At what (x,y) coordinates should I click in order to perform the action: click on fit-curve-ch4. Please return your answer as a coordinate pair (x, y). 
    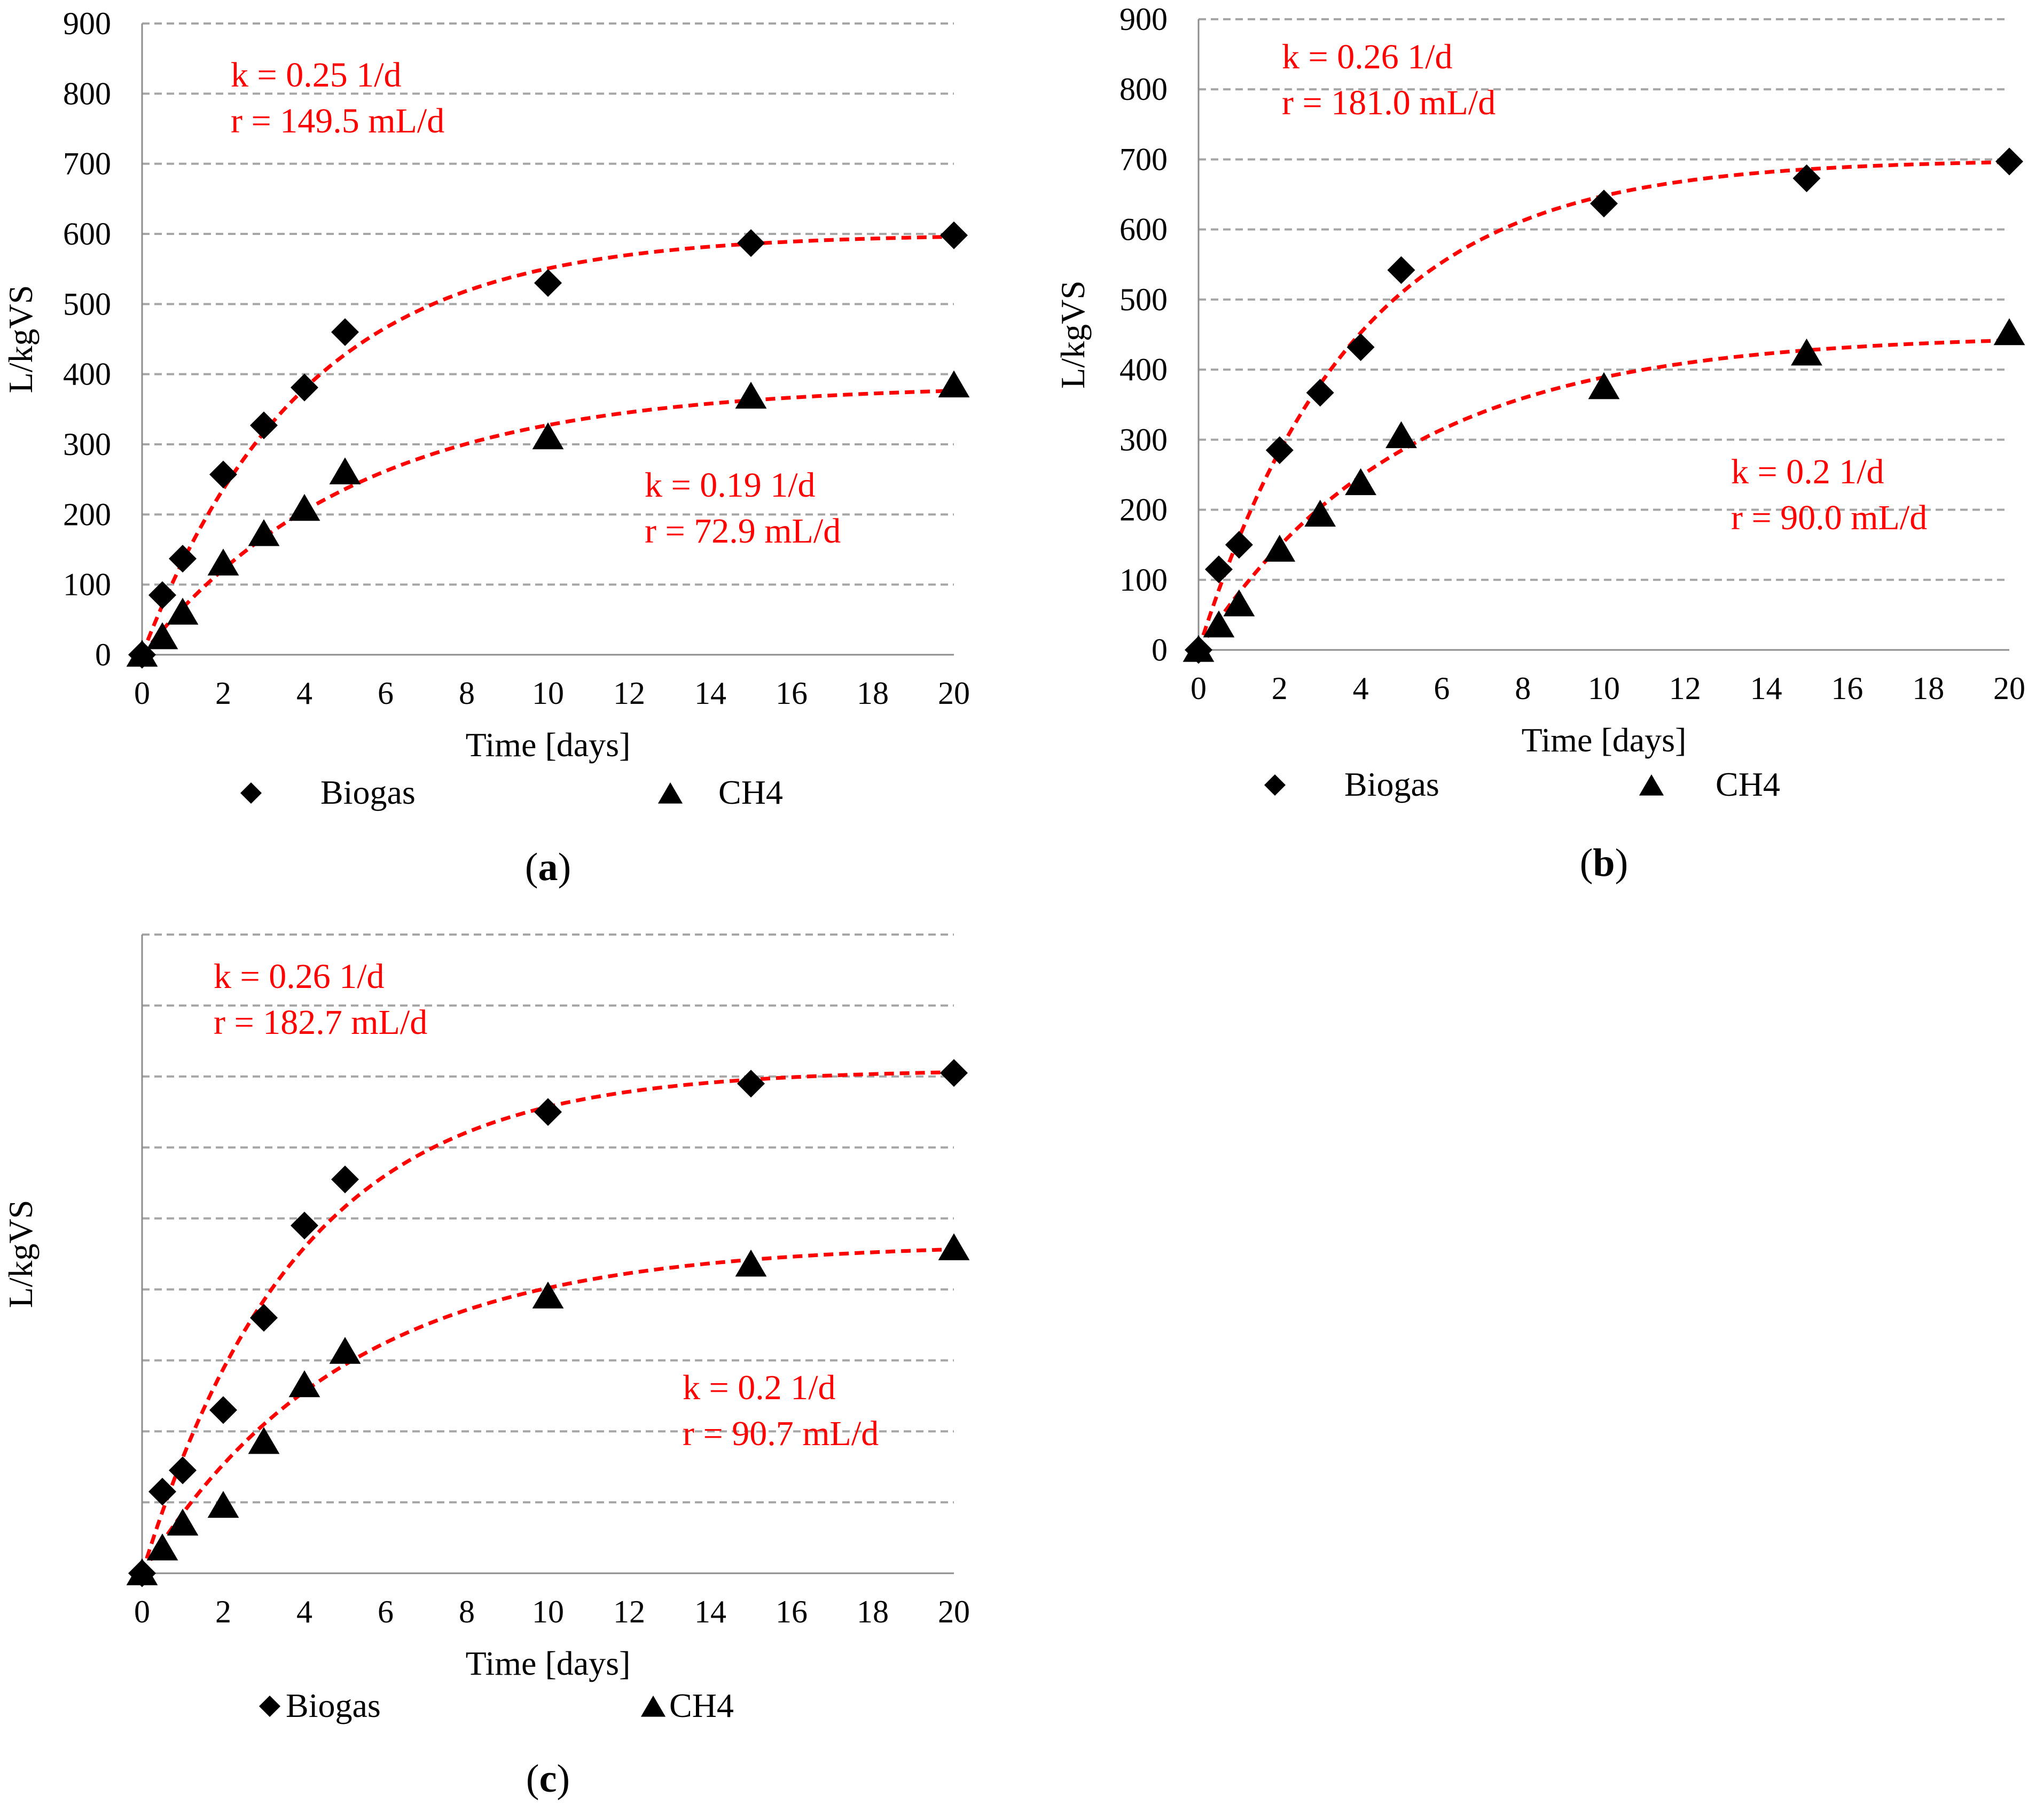
    Looking at the image, I should click on (547, 522).